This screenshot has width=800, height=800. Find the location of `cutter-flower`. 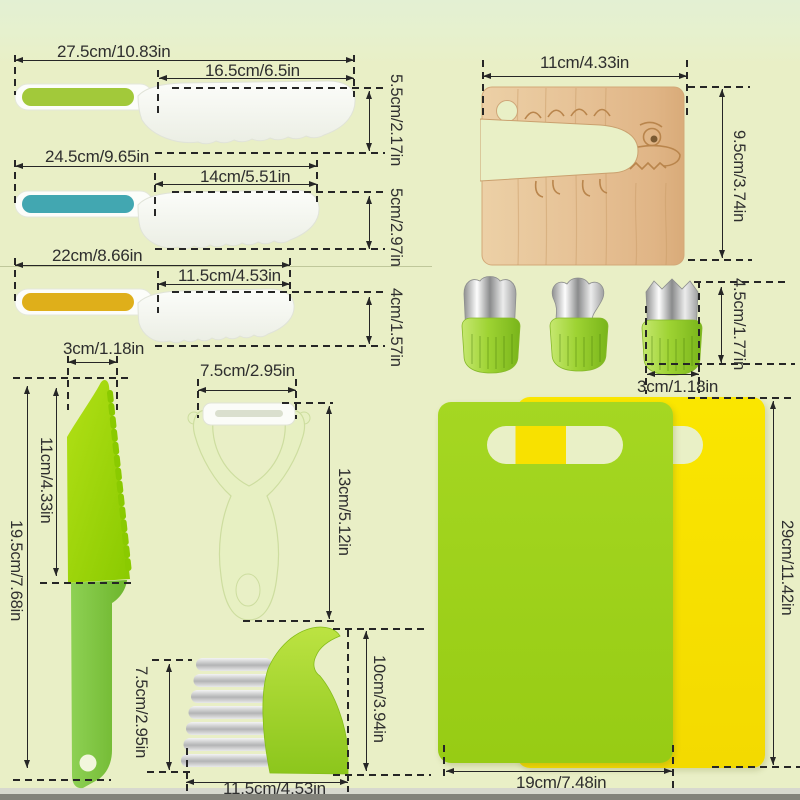

cutter-flower is located at coordinates (491, 325).